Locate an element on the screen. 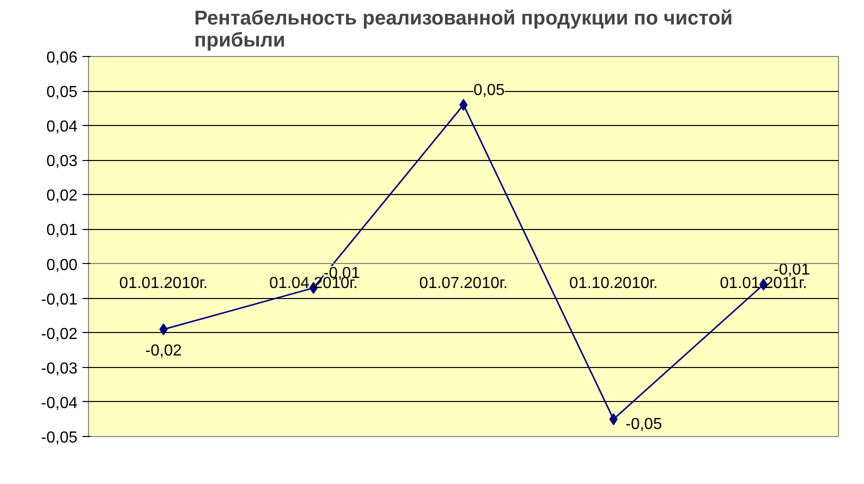 The image size is (864, 484). chart-title: Рентабельность реализованной продукции по чистой прибыли is located at coordinates (463, 30).